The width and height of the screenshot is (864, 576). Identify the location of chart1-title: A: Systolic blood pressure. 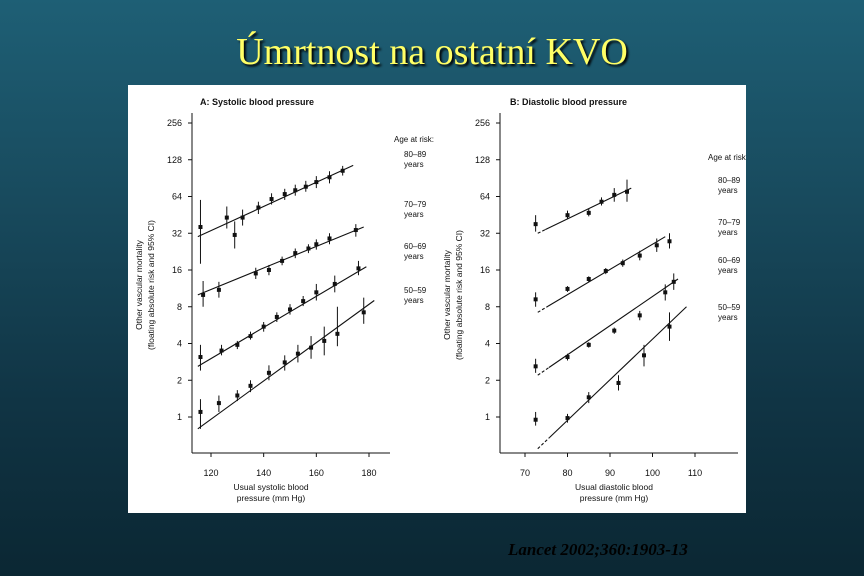
(257, 102).